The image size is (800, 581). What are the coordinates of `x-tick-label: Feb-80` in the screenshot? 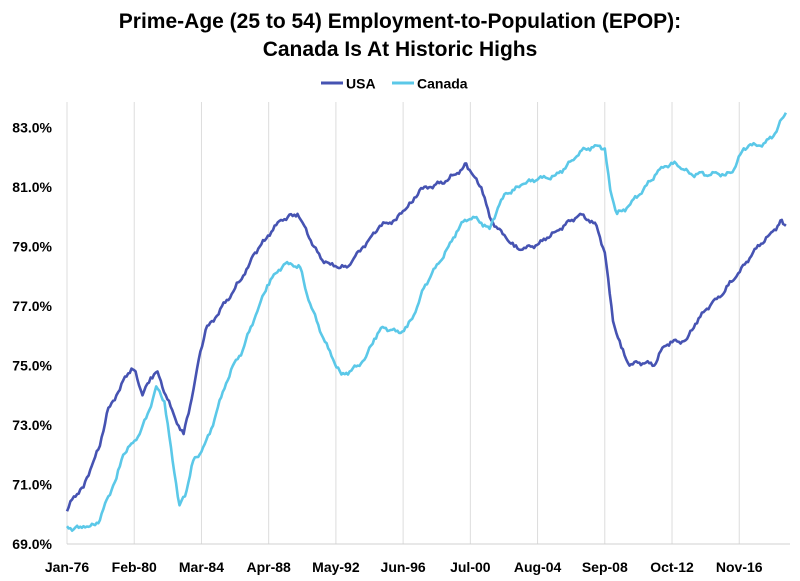 It's located at (134, 567).